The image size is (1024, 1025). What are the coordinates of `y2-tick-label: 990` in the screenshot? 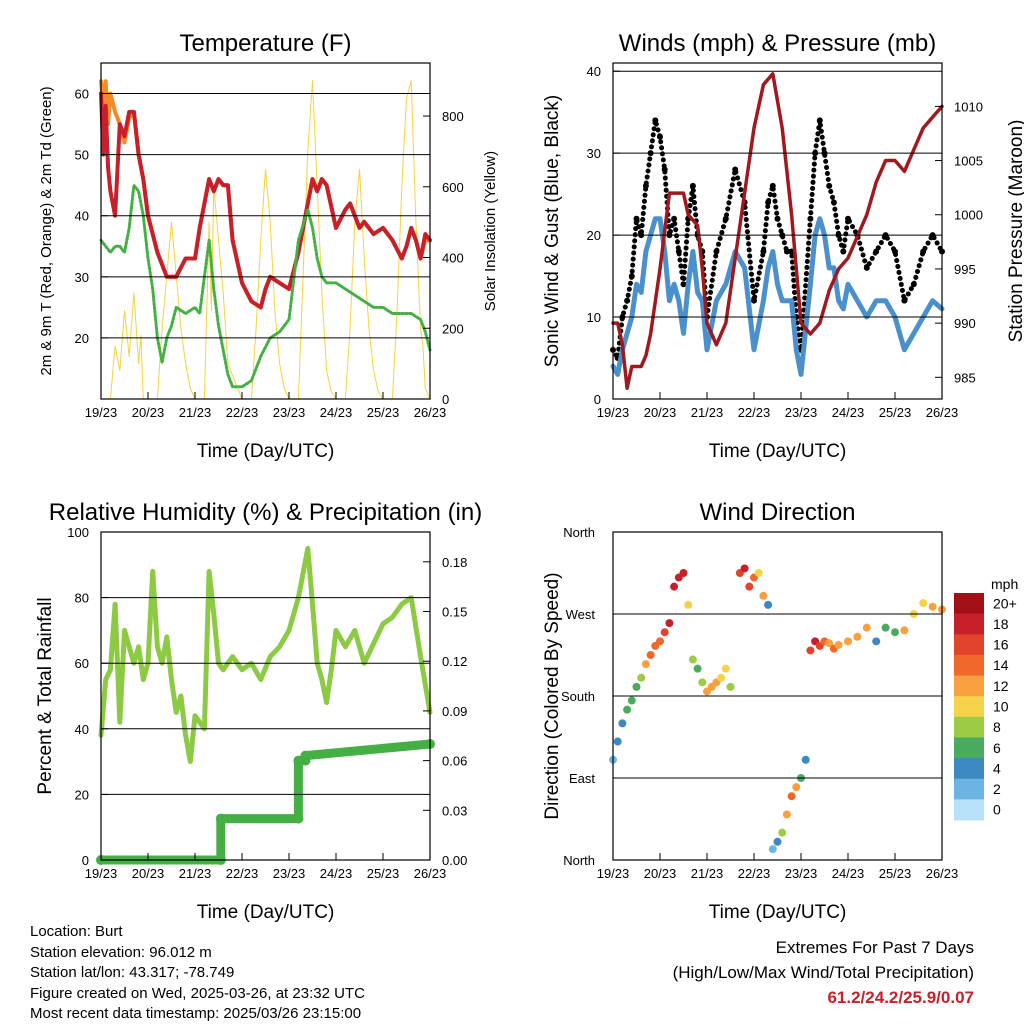 It's located at (965, 323).